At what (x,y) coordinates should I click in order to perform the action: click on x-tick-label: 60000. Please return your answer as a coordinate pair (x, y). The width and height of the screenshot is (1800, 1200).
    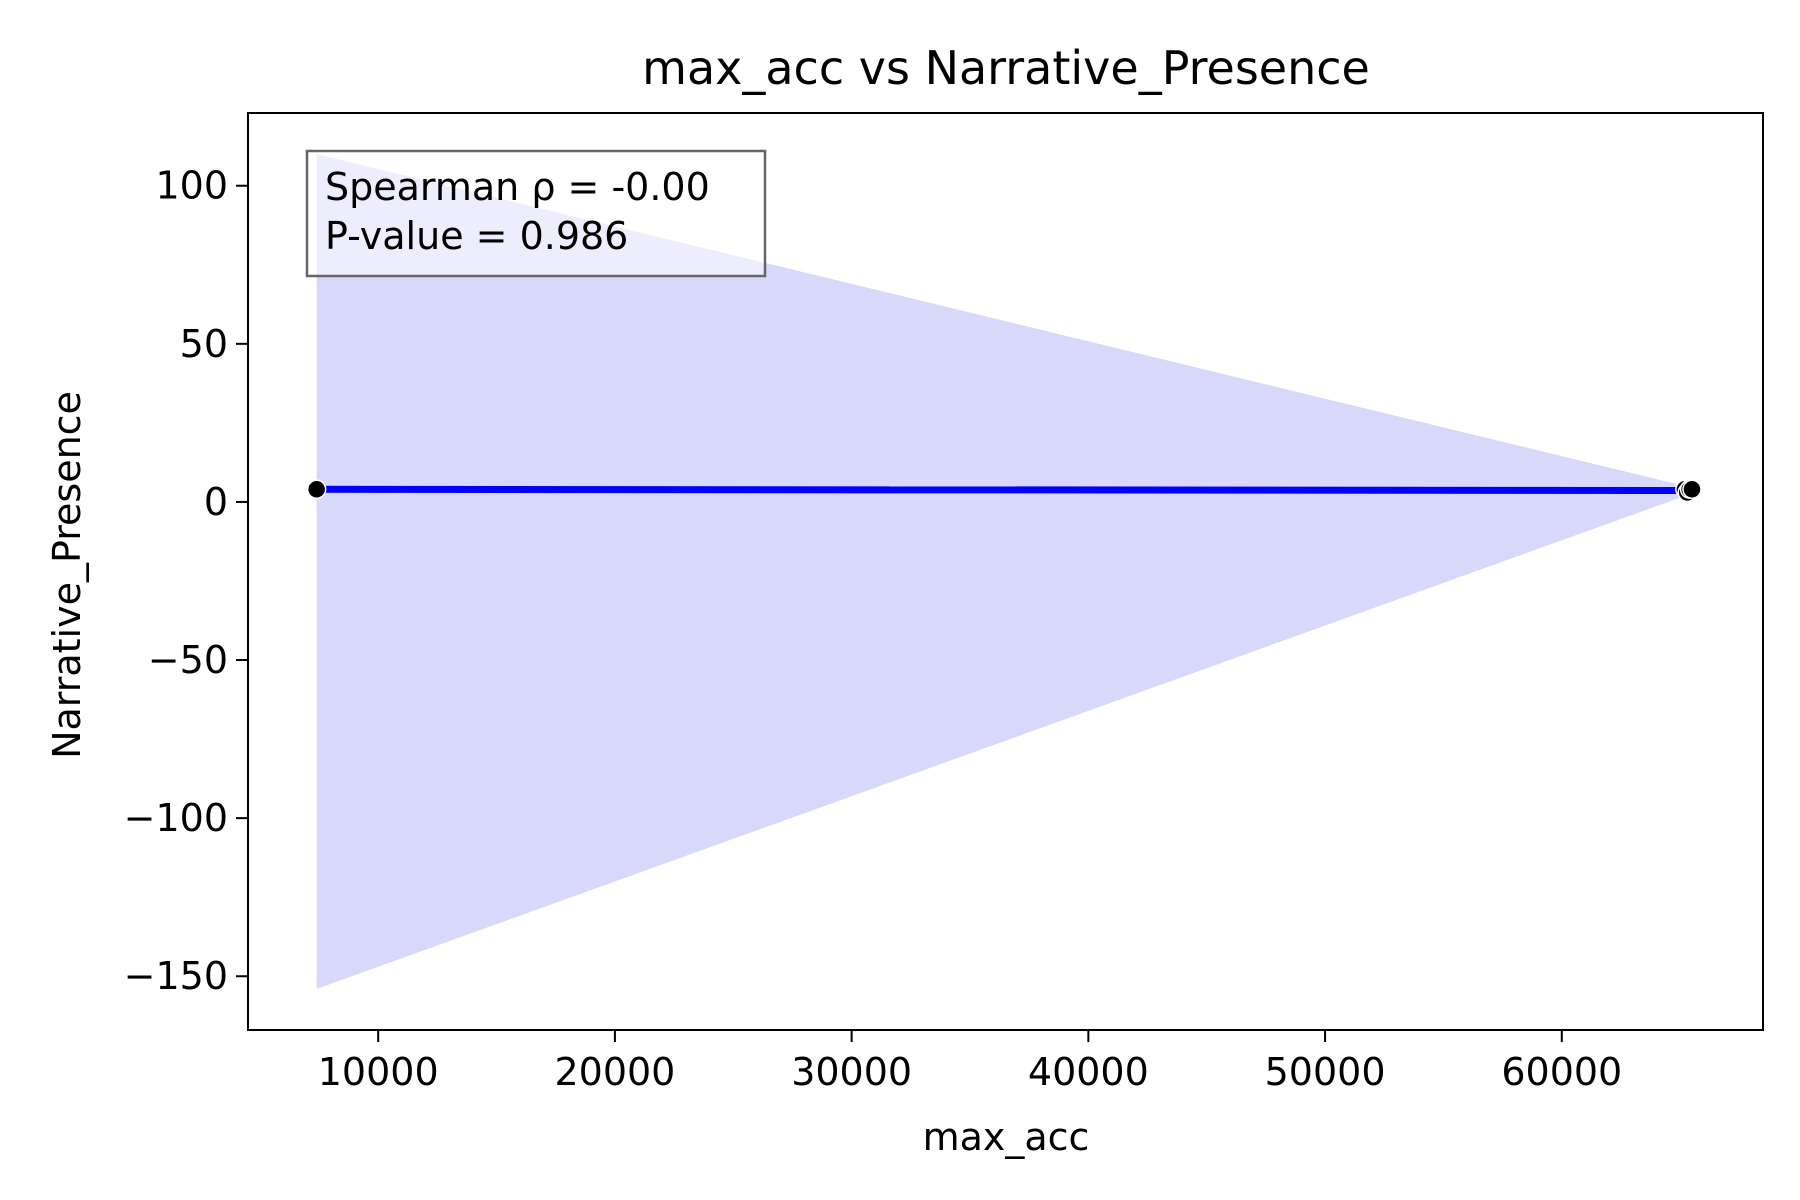
    Looking at the image, I should click on (1561, 1072).